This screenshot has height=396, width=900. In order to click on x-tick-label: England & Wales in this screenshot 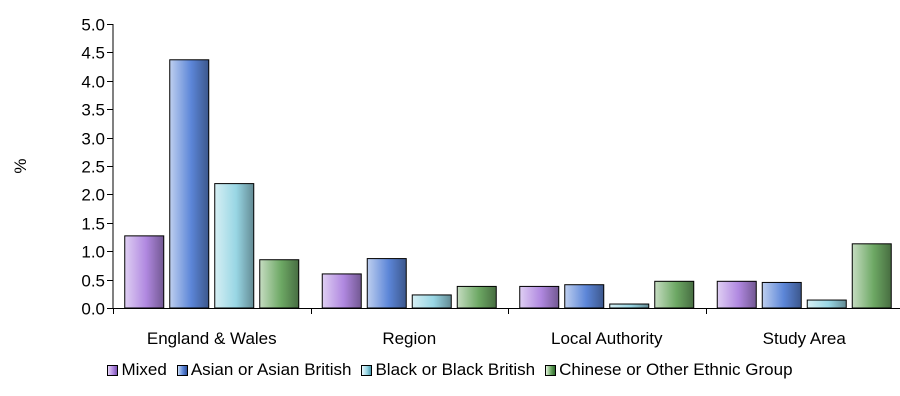, I will do `click(212, 338)`.